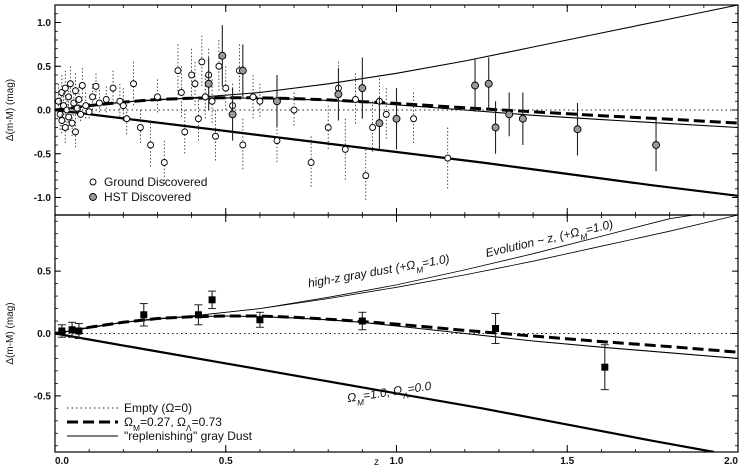 This screenshot has width=745, height=467. I want to click on y-tick-label: 1.0, so click(44, 23).